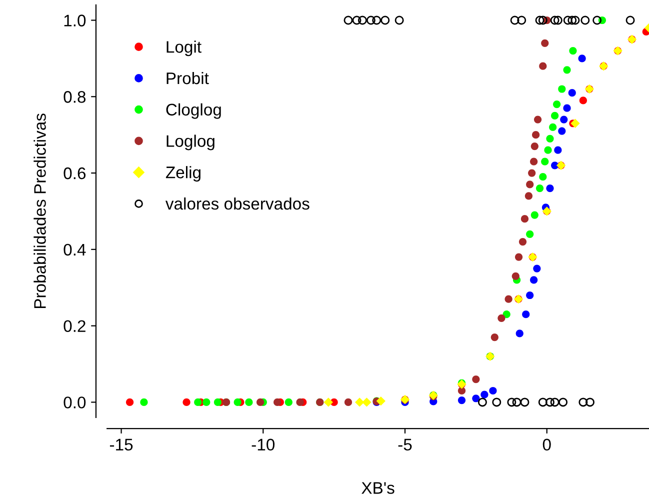 The height and width of the screenshot is (497, 649). Describe the element at coordinates (75, 326) in the screenshot. I see `y-tick-label: 0.2` at that location.